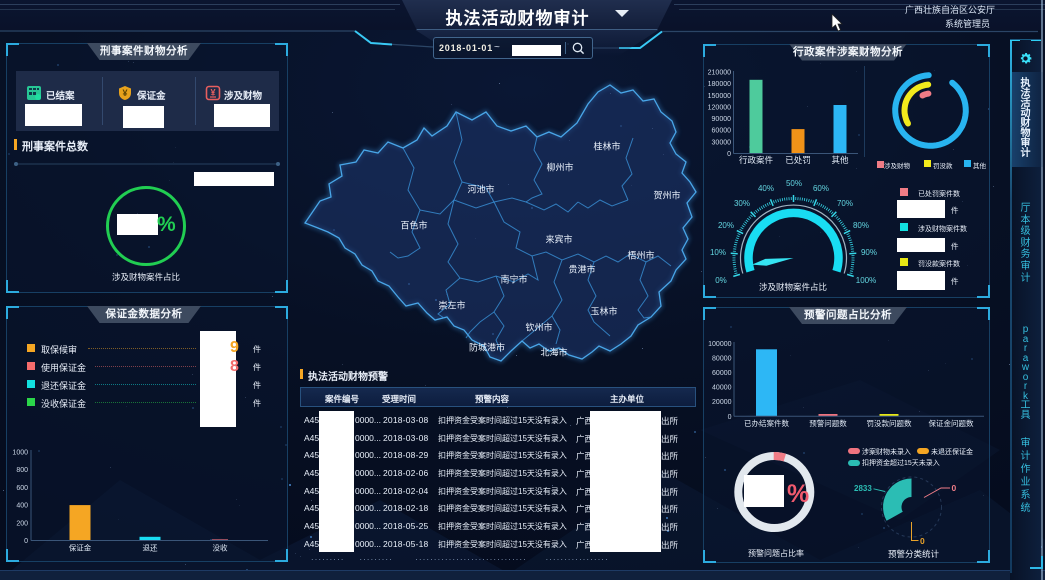 The image size is (1045, 580). What do you see at coordinates (766, 423) in the screenshot?
I see `svg-text: 已办结案件数` at bounding box center [766, 423].